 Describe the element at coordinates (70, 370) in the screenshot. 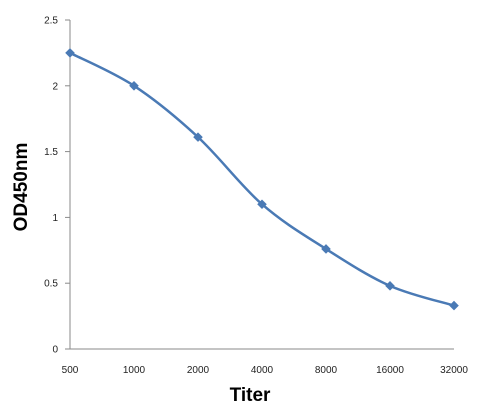

I see `x-tick-label: 500` at that location.